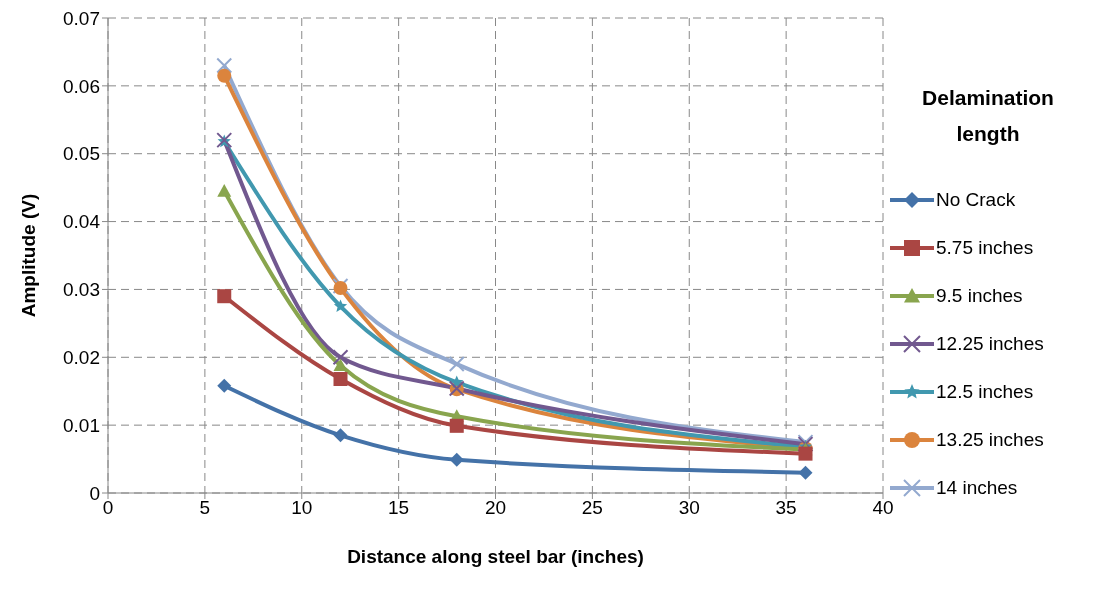 This screenshot has width=1103, height=590. I want to click on x-tick-label: 25, so click(592, 508).